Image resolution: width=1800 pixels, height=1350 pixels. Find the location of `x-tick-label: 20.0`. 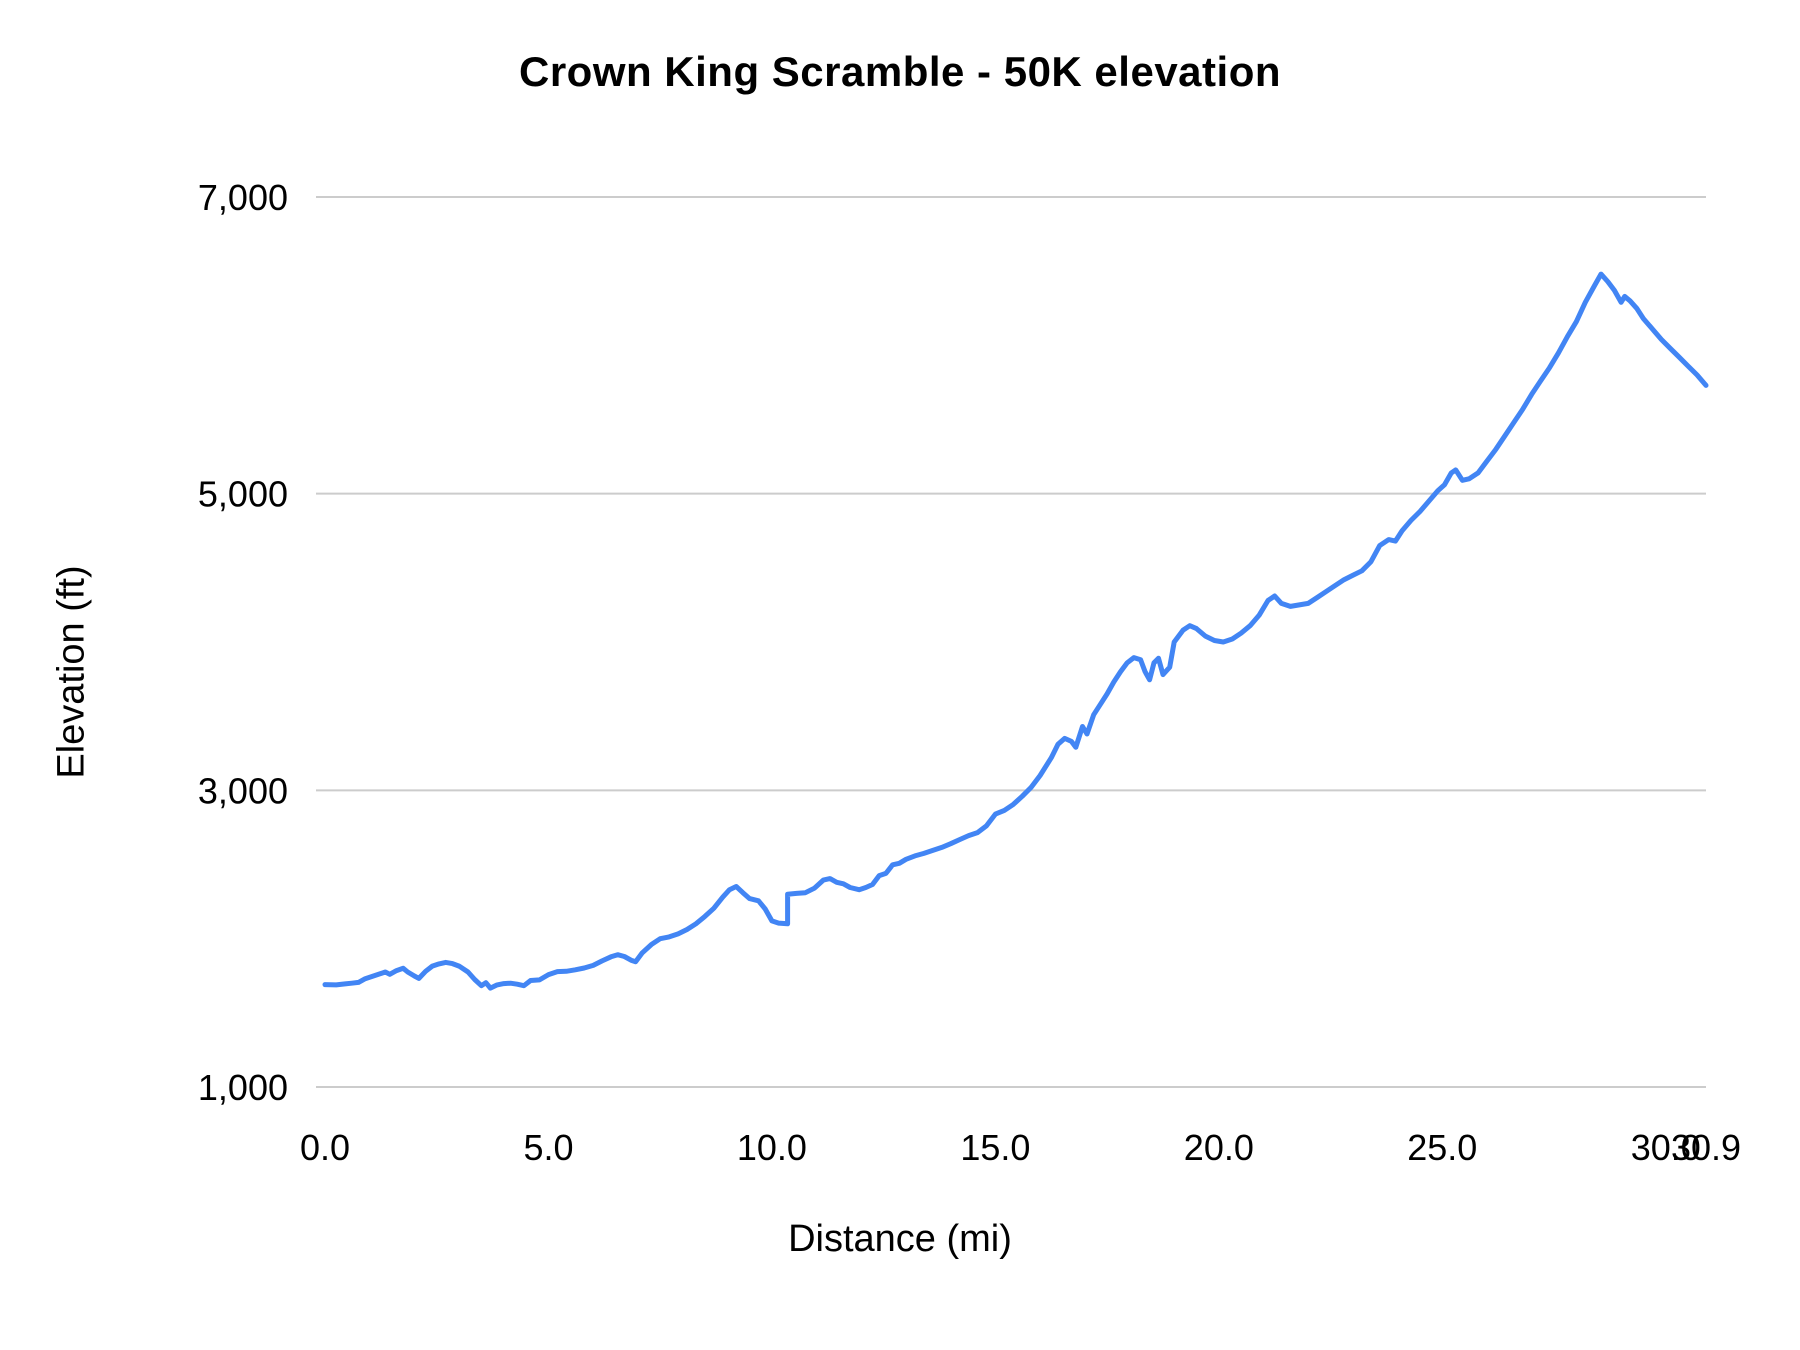

x-tick-label: 20.0 is located at coordinates (1219, 1147).